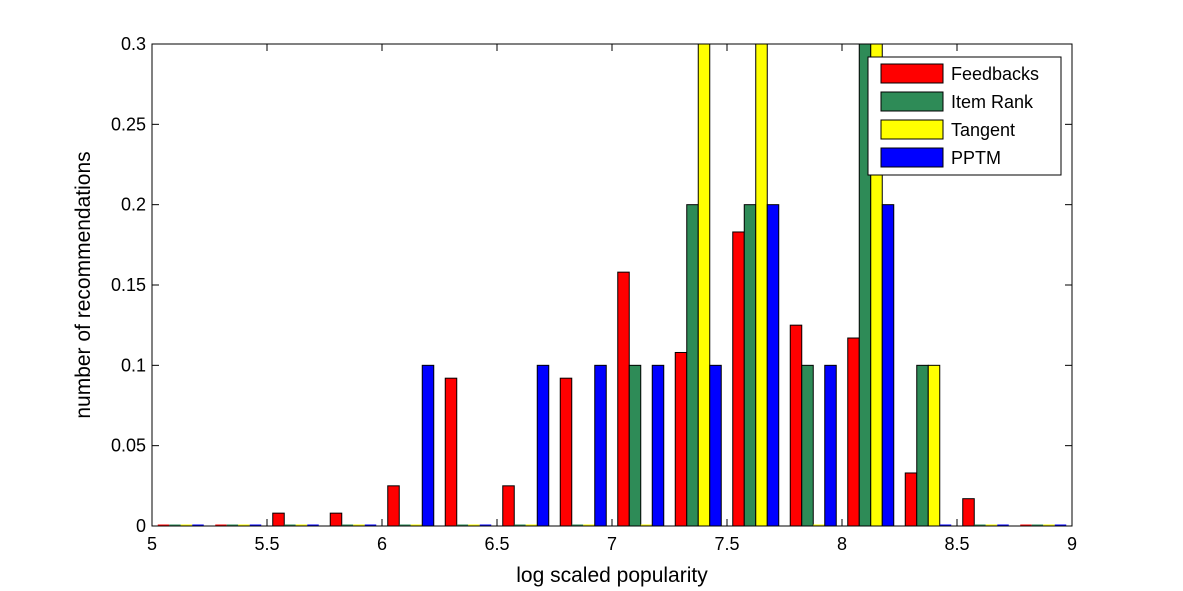 This screenshot has width=1183, height=591. Describe the element at coordinates (912, 129) in the screenshot. I see `legend-swatch-tangent` at that location.